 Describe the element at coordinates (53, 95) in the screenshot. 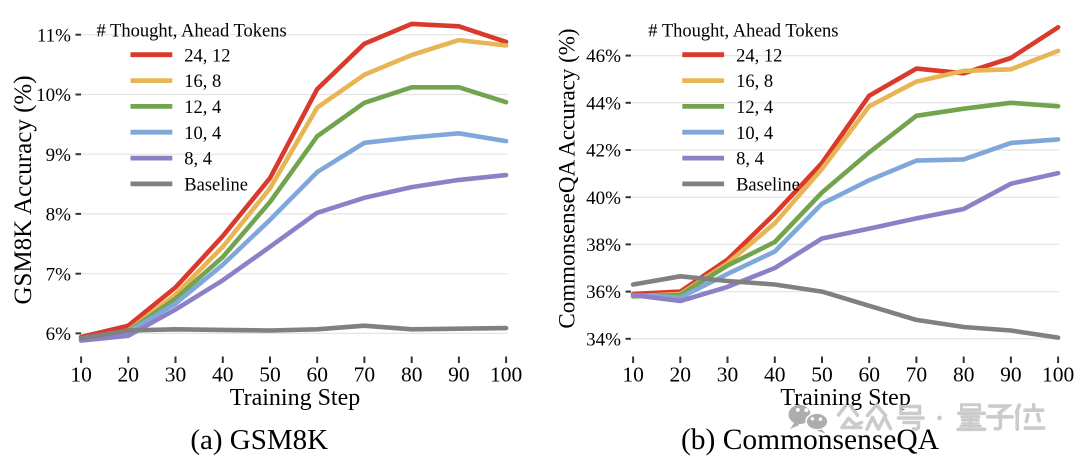

I see `svg-text: 10%` at that location.